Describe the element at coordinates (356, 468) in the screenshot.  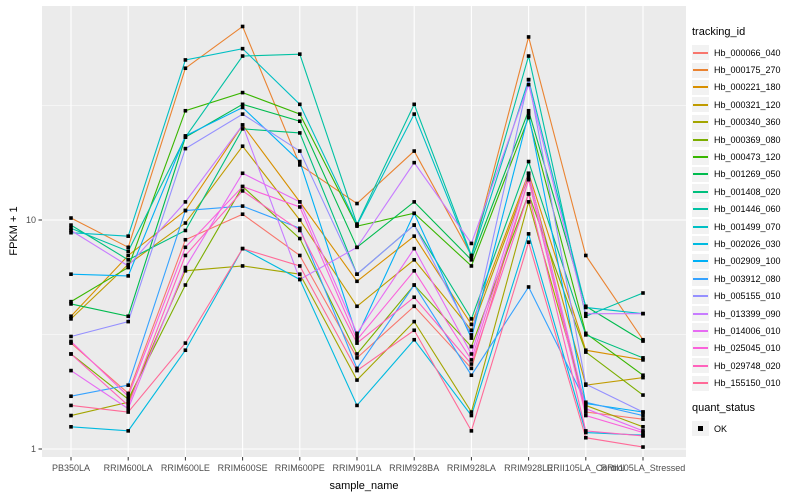
I see `x-tick-label: RRIM901LA` at that location.